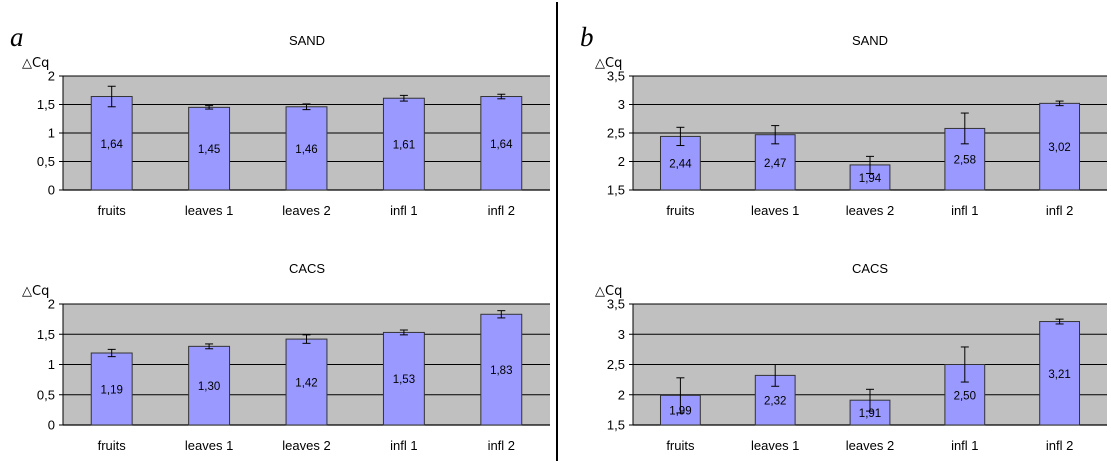 Image resolution: width=1111 pixels, height=463 pixels. I want to click on data-label: 1,46, so click(306, 150).